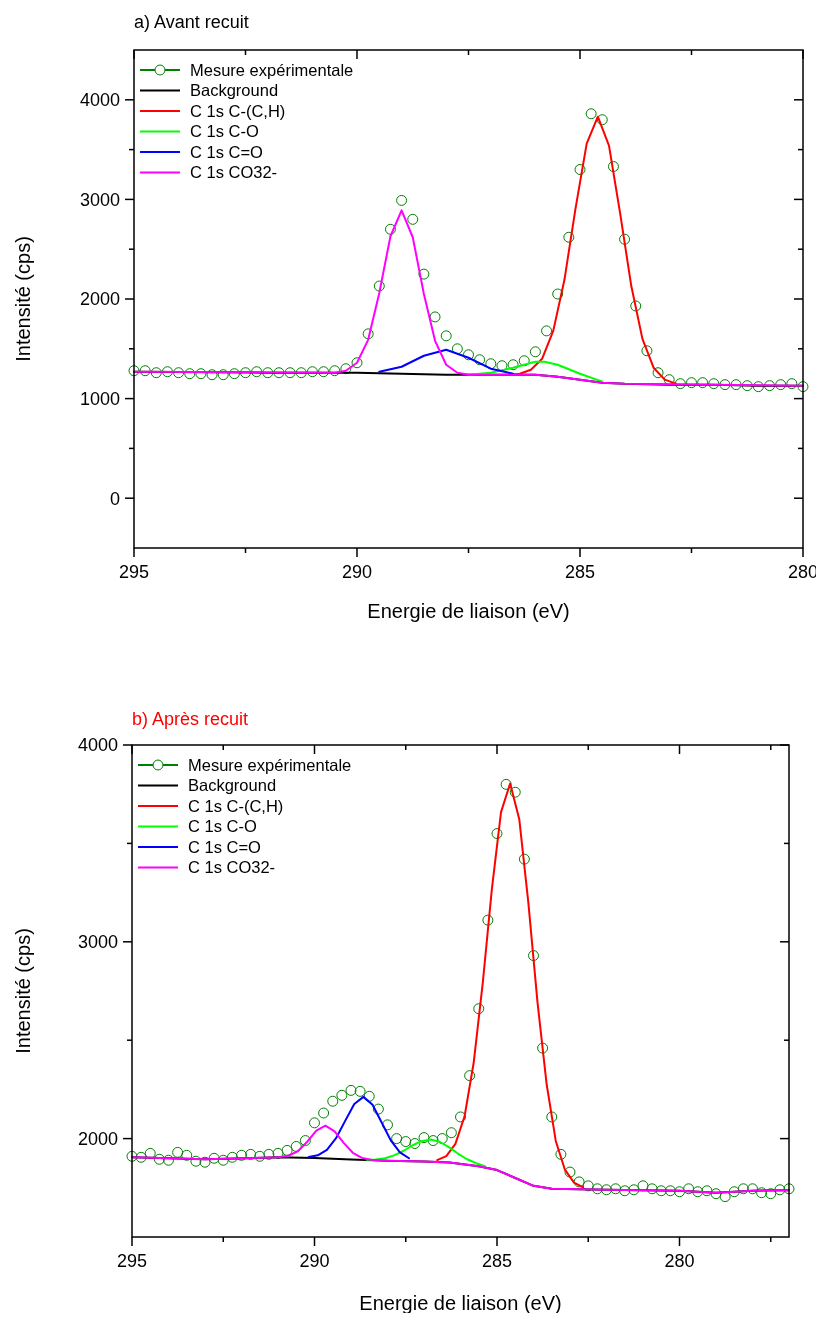 This screenshot has width=824, height=1317. What do you see at coordinates (679, 1261) in the screenshot?
I see `x-tick-label: 280` at bounding box center [679, 1261].